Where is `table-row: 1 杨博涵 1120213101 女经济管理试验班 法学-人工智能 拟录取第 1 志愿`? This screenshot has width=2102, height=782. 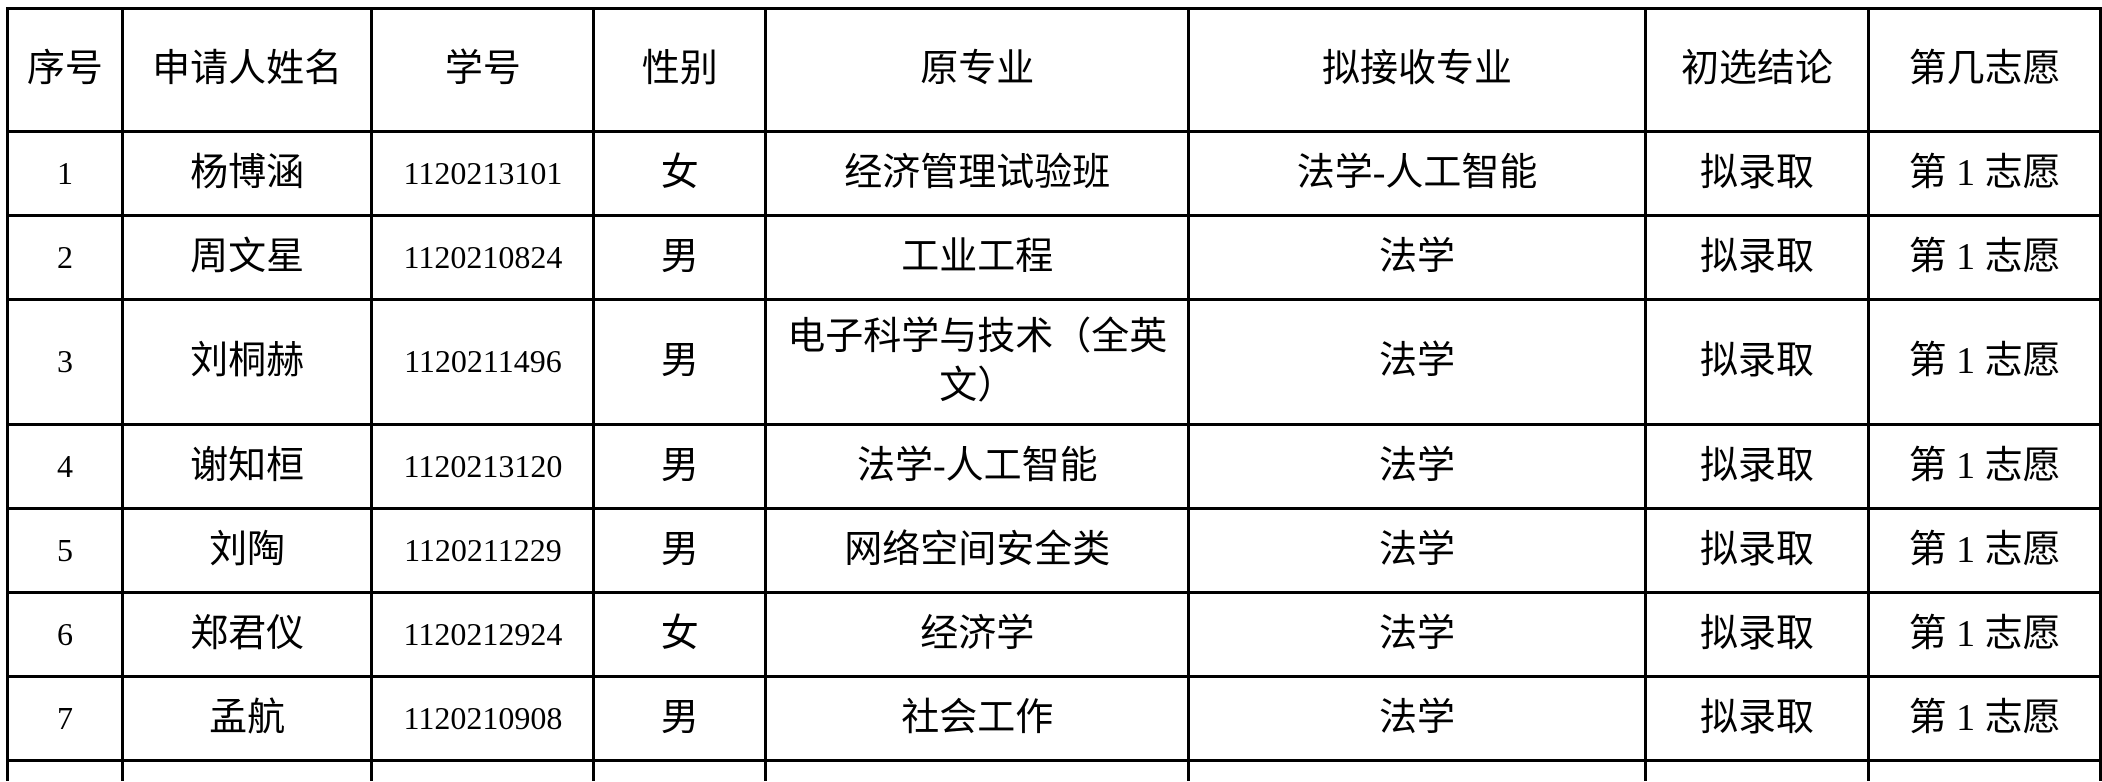
table-row: 1 杨博涵 1120213101 女经济管理试验班 法学-人工智能 拟录取第 1 志愿 is located at coordinates (1054, 173).